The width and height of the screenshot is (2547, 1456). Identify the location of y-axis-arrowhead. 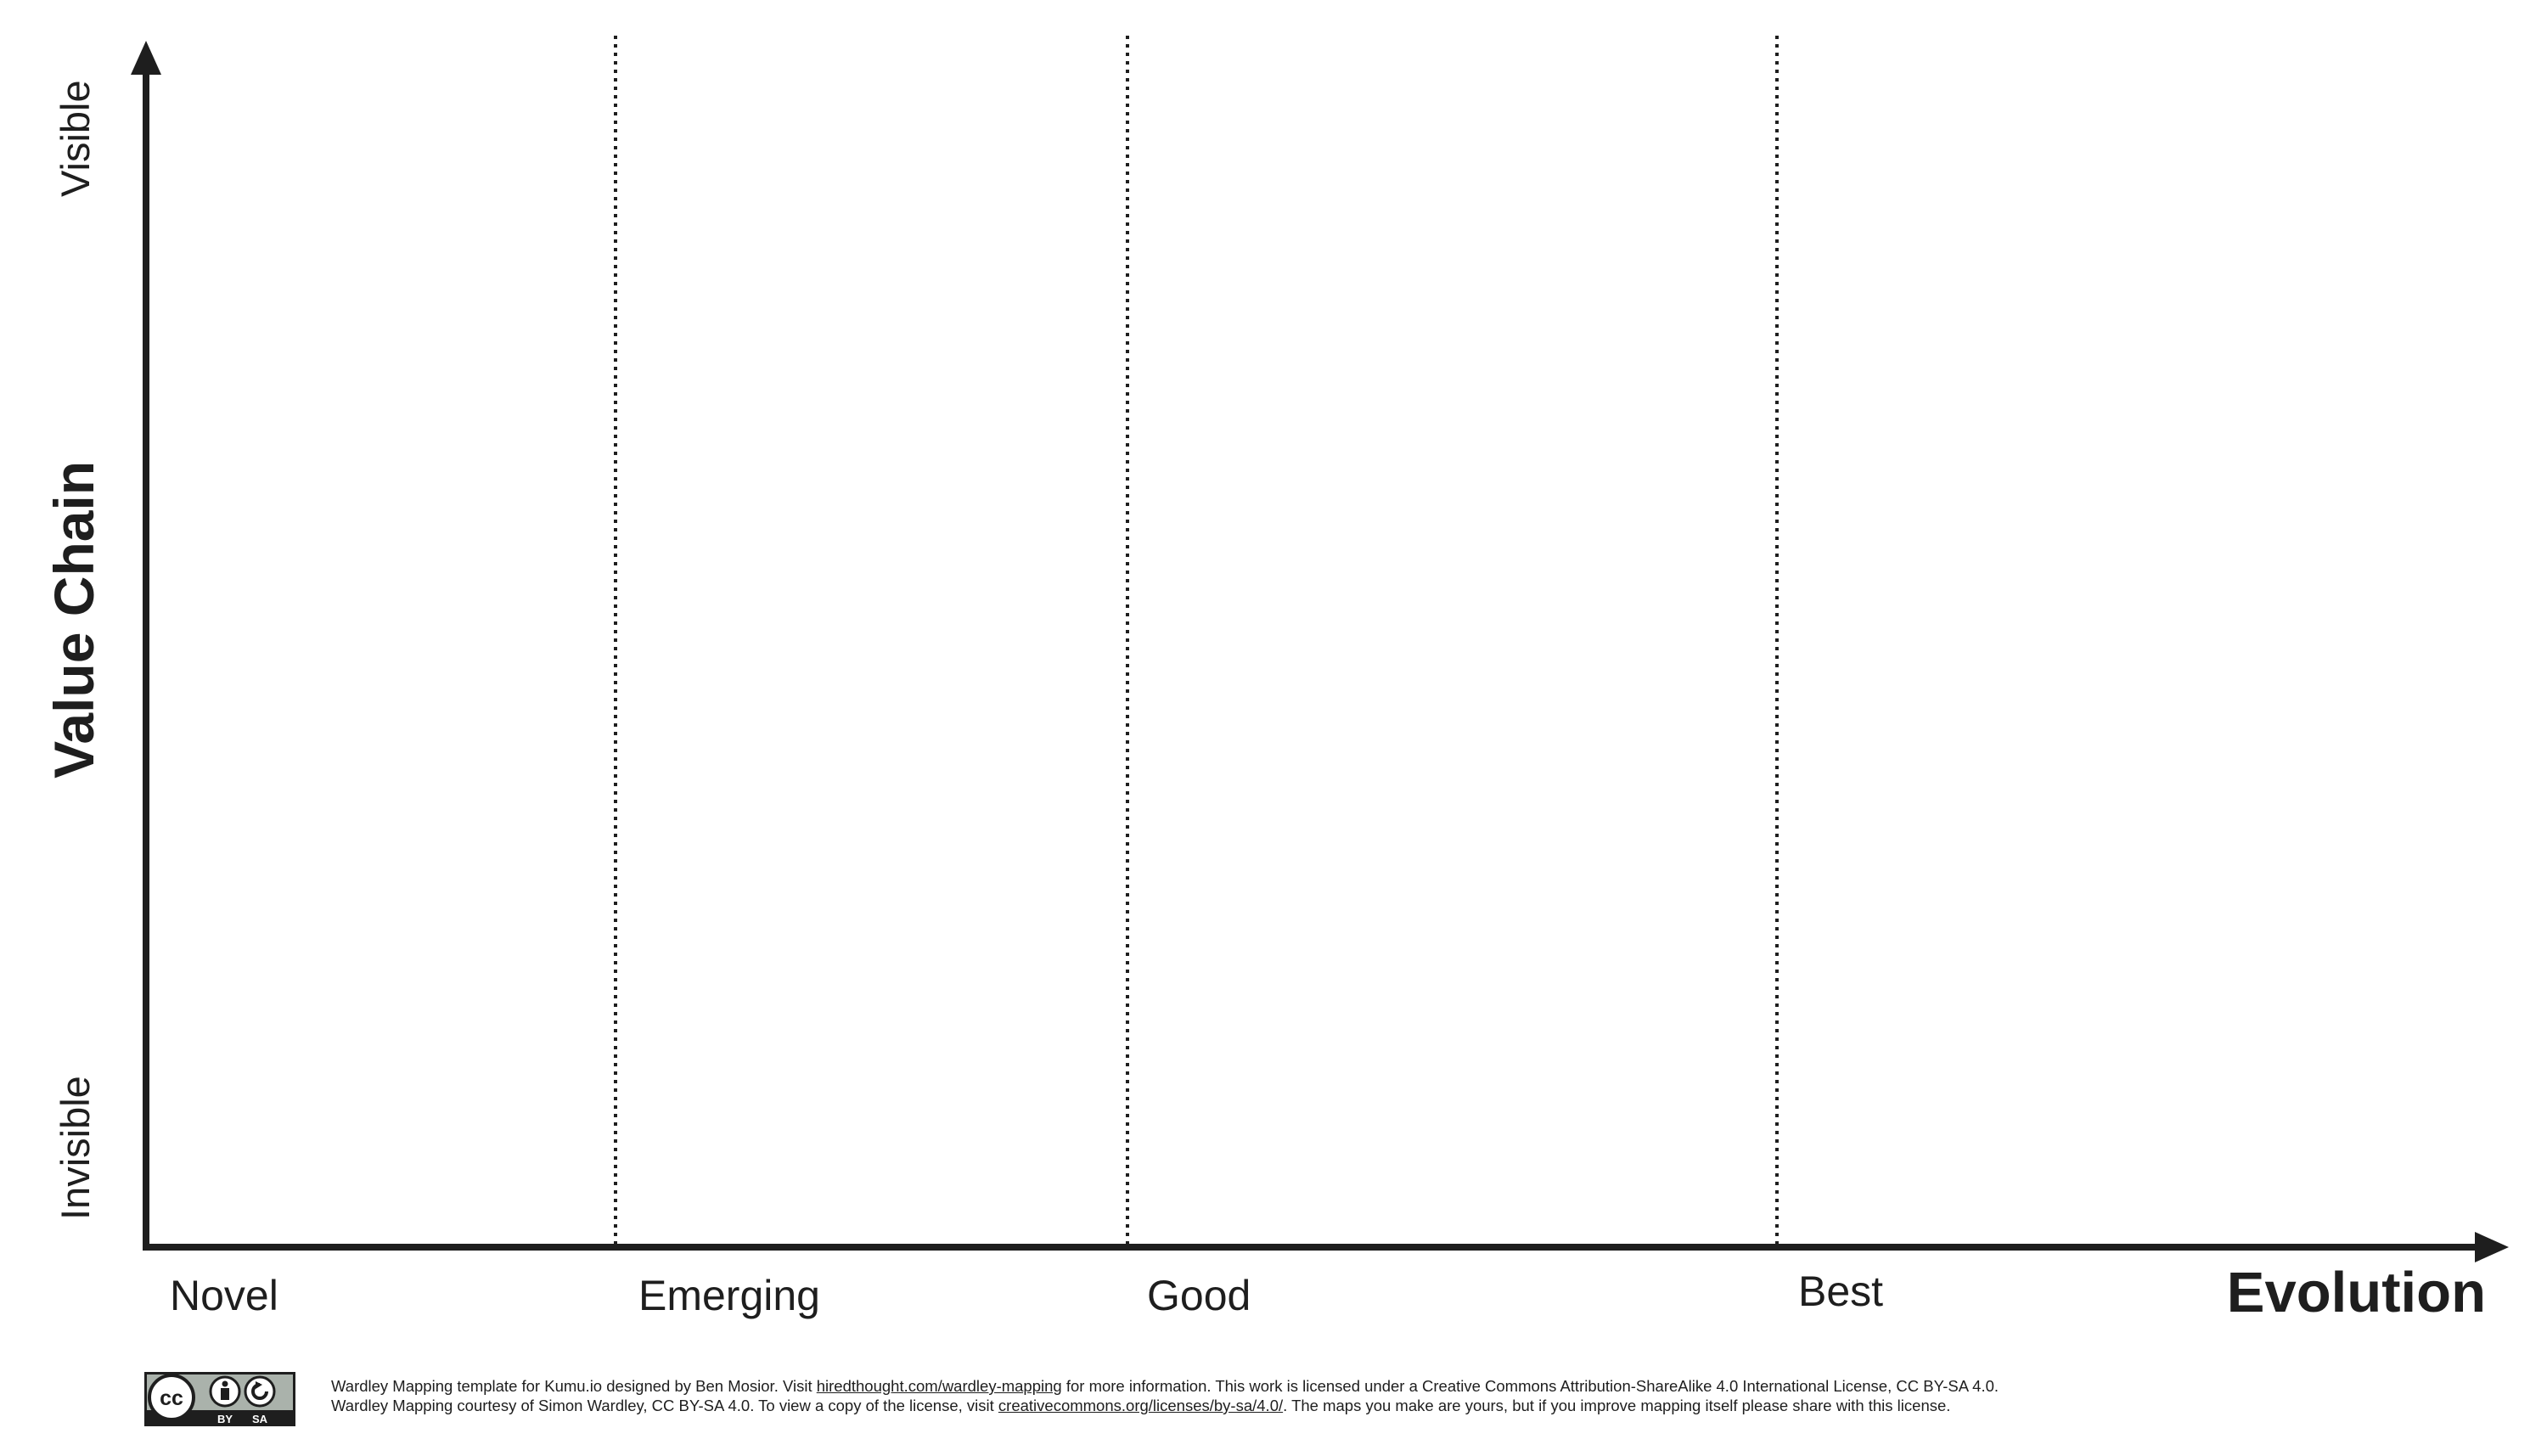
(146, 58).